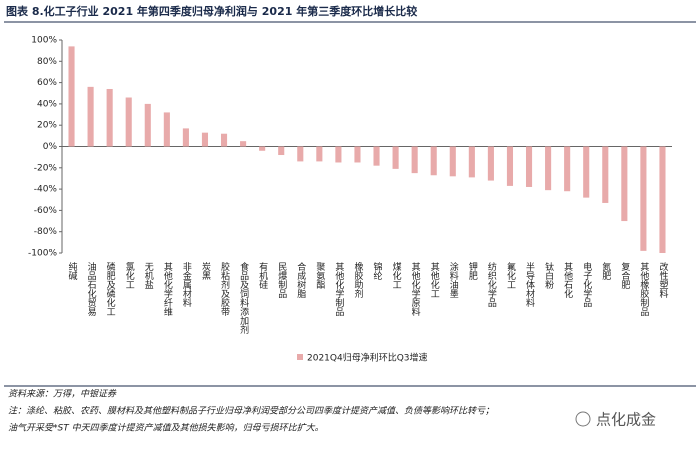 The image size is (700, 451). I want to click on x-tick-label: 合成树脂, so click(300, 280).